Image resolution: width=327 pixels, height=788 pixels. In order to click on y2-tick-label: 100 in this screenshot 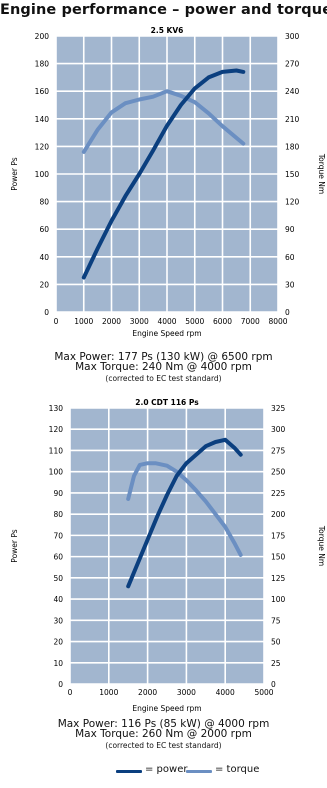, I will do `click(278, 599)`.